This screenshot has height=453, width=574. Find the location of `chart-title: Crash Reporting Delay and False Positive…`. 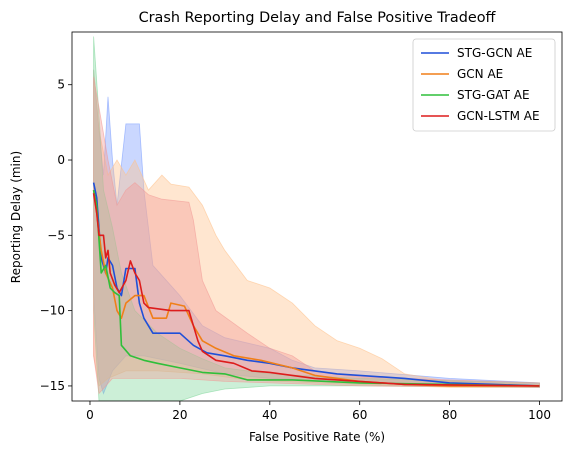

chart-title: Crash Reporting Delay and False Positive… is located at coordinates (318, 18).